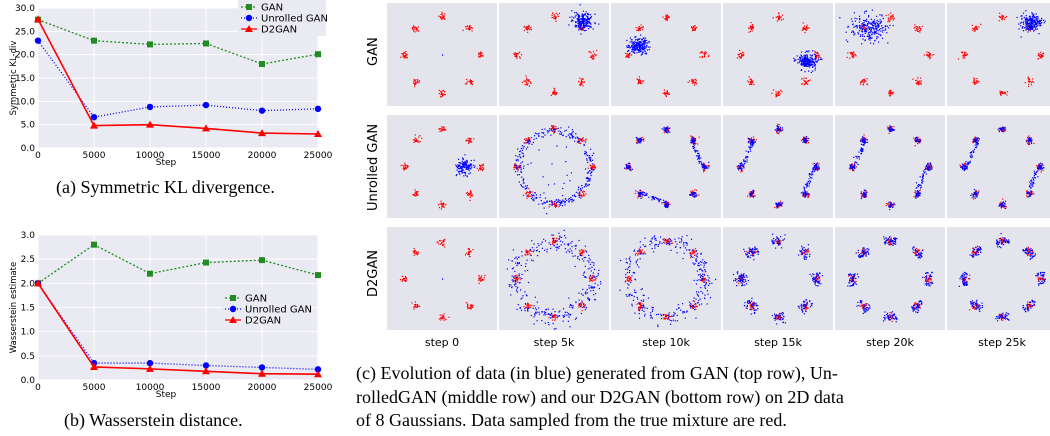  I want to click on data-point, so click(262, 110).